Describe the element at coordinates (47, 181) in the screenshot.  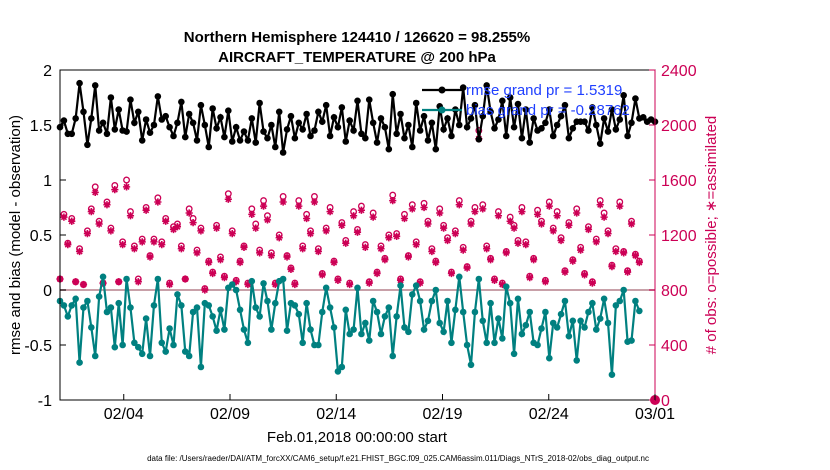
I see `left-tick-label: 1` at that location.